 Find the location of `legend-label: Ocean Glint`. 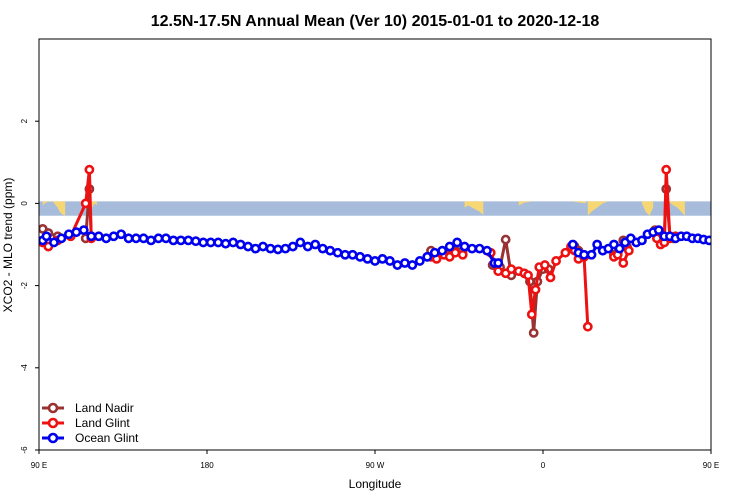

legend-label: Ocean Glint is located at coordinates (107, 438).